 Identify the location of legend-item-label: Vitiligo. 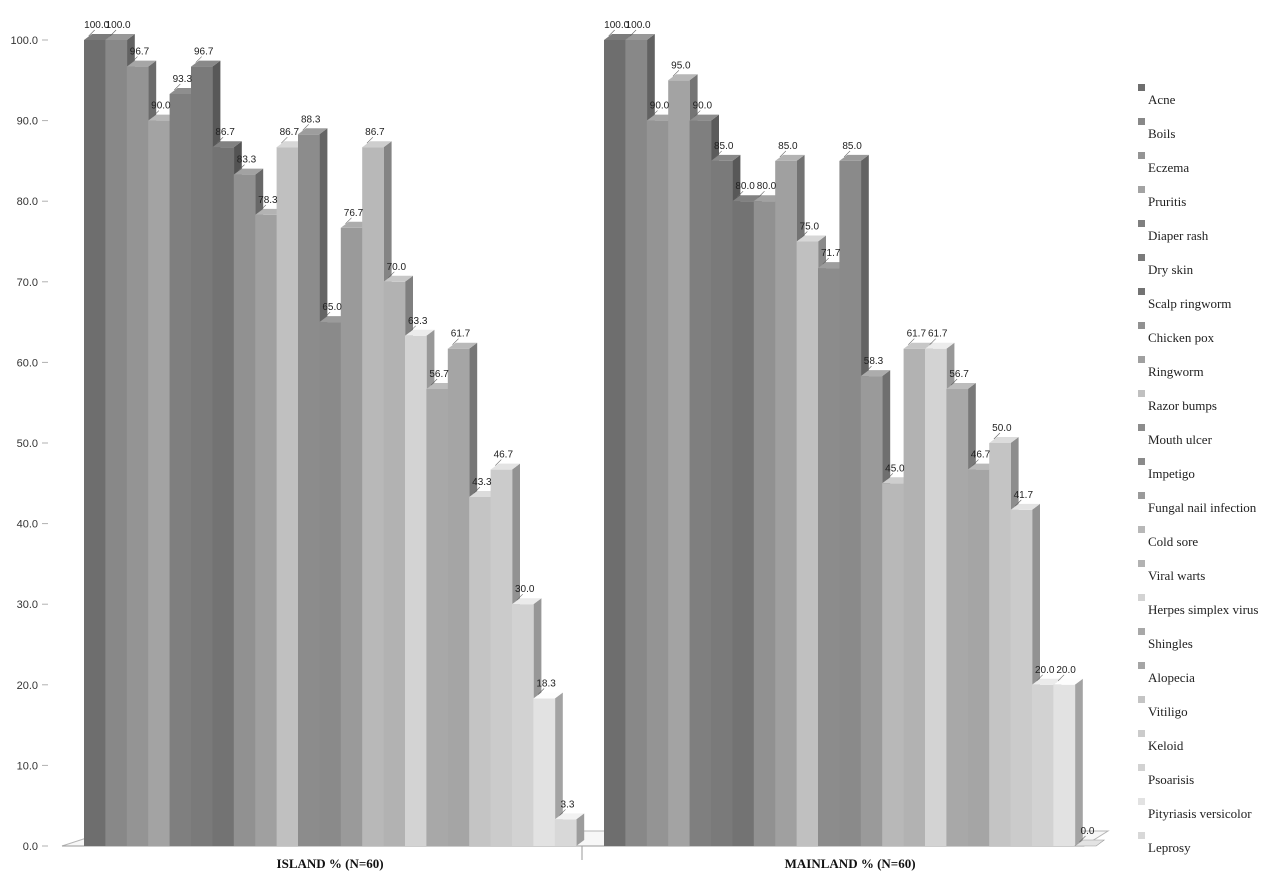
(1168, 711).